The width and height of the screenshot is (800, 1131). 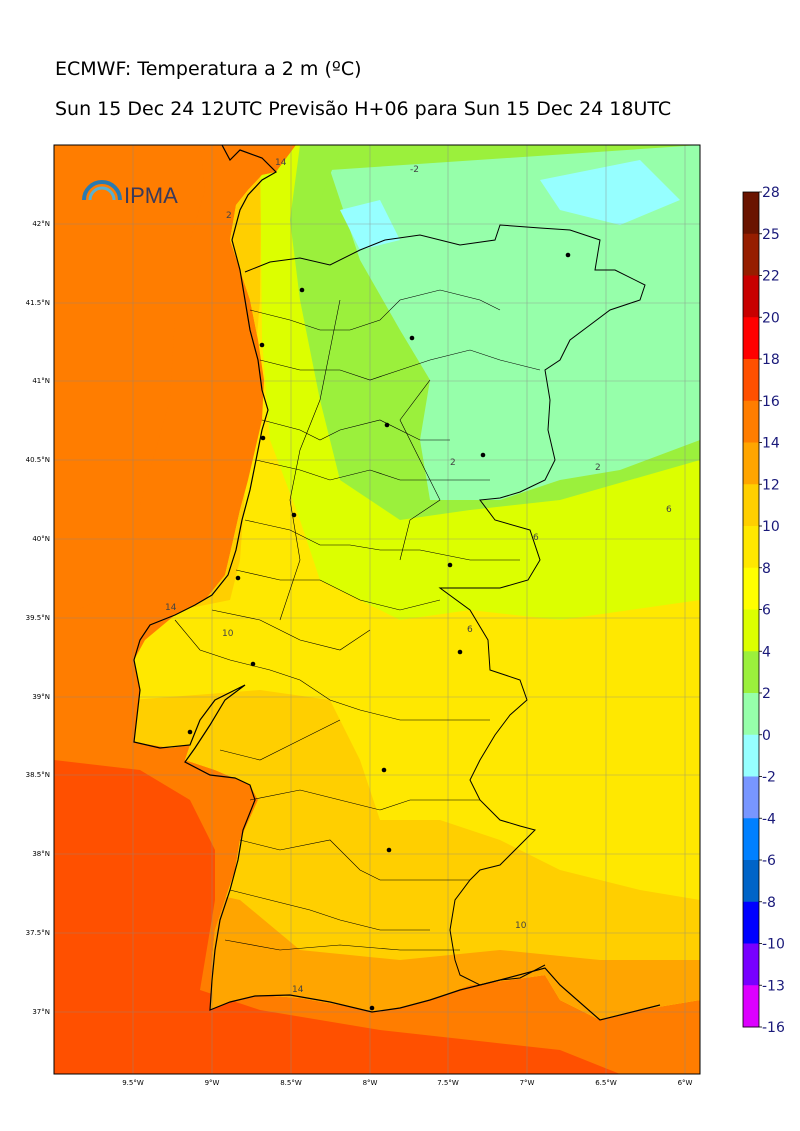 What do you see at coordinates (208, 69) in the screenshot?
I see `map-title: ECMWF: Temperatura a 2 m (ºC)` at bounding box center [208, 69].